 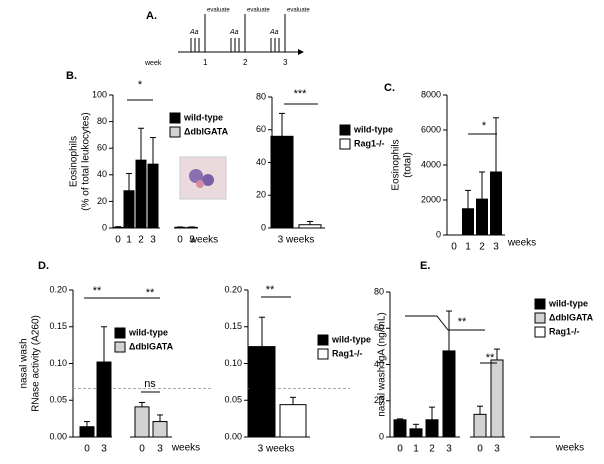 What do you see at coordinates (58, 326) in the screenshot?
I see `y-tick-label: 0.15` at bounding box center [58, 326].